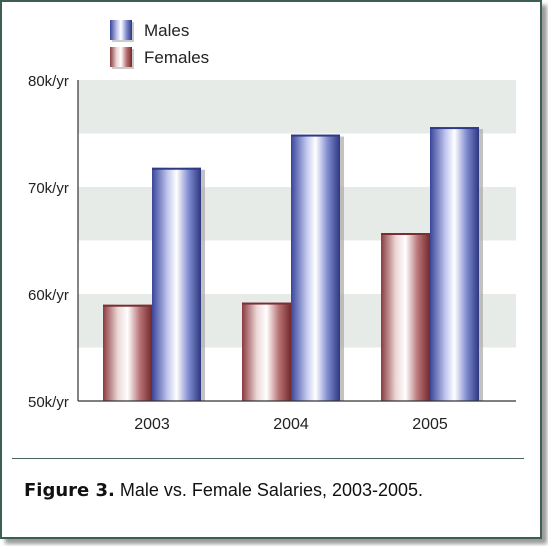  Describe the element at coordinates (121, 57) in the screenshot. I see `legend-swatch-females` at that location.